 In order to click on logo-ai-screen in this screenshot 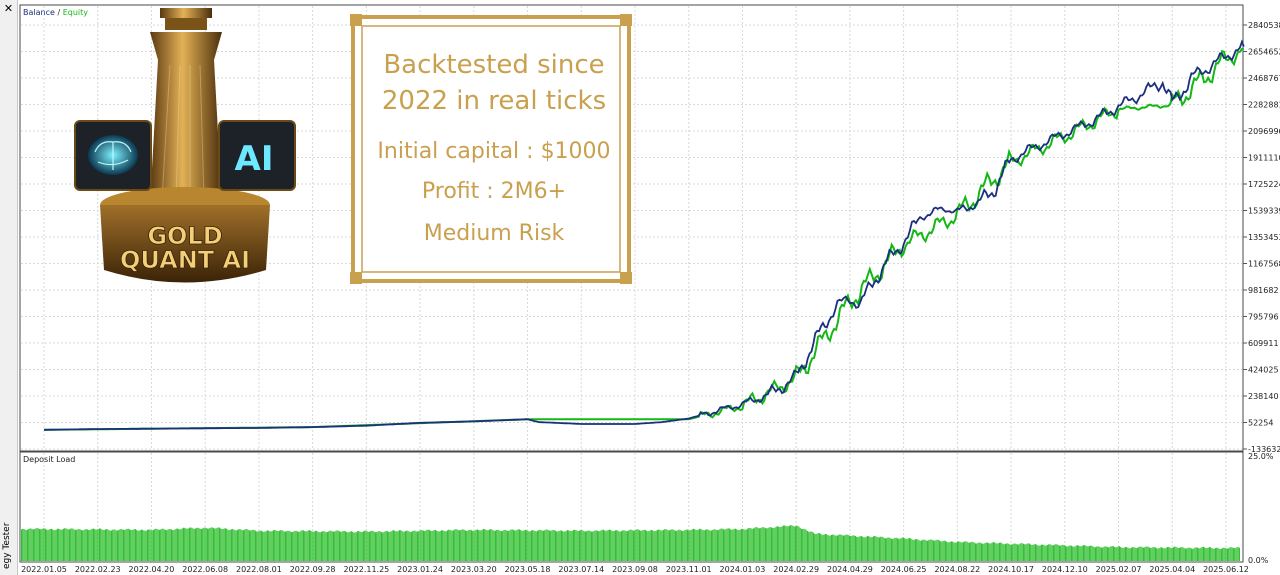, I will do `click(257, 155)`.